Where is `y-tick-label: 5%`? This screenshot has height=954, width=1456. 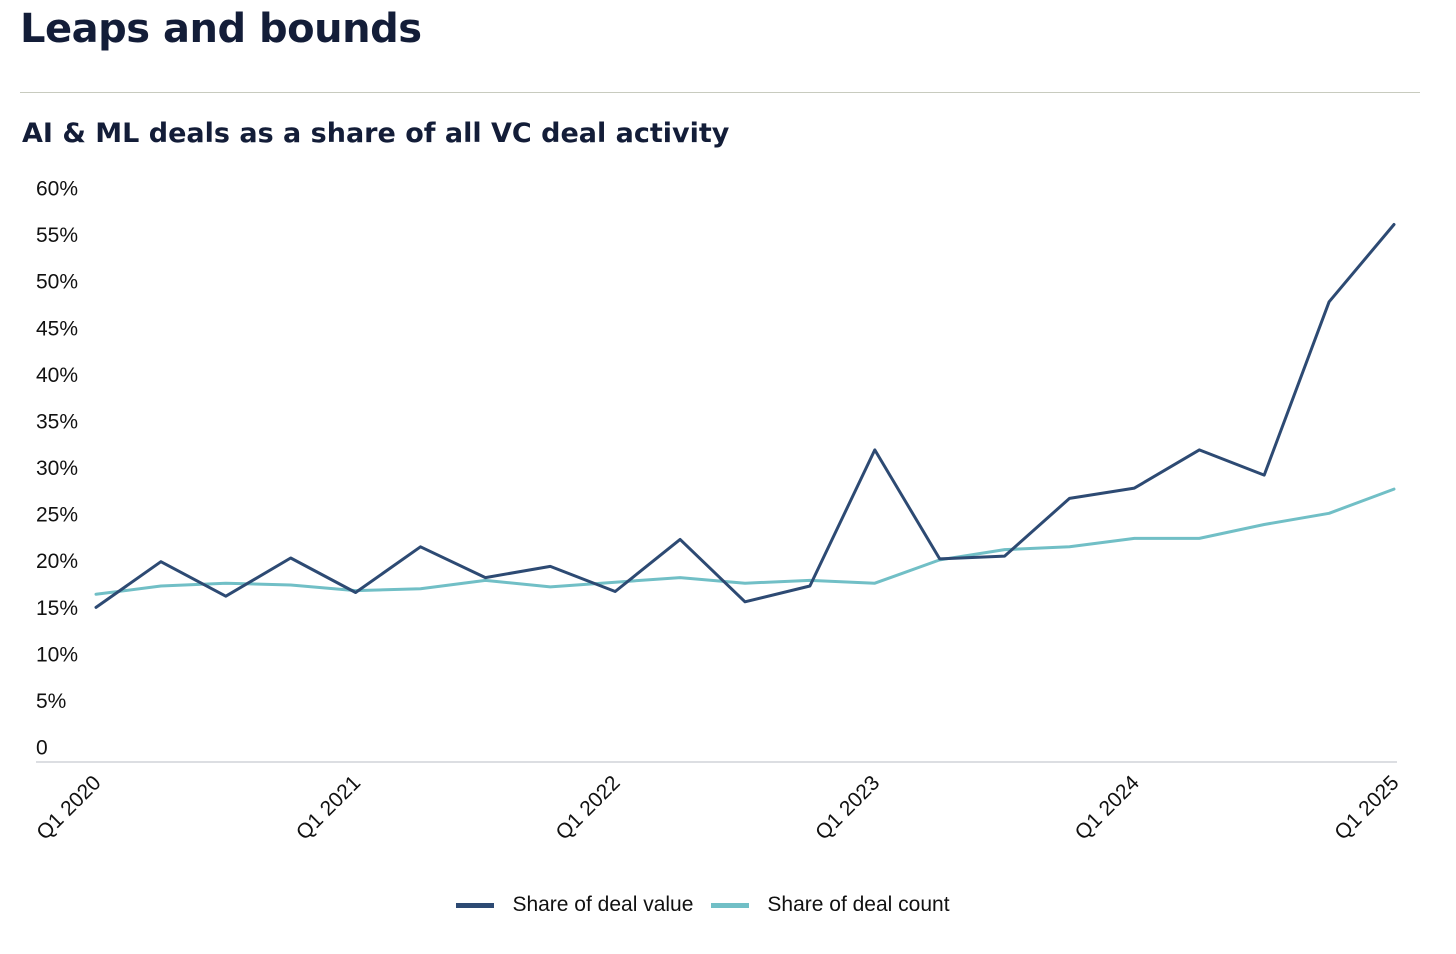
y-tick-label: 5% is located at coordinates (51, 701).